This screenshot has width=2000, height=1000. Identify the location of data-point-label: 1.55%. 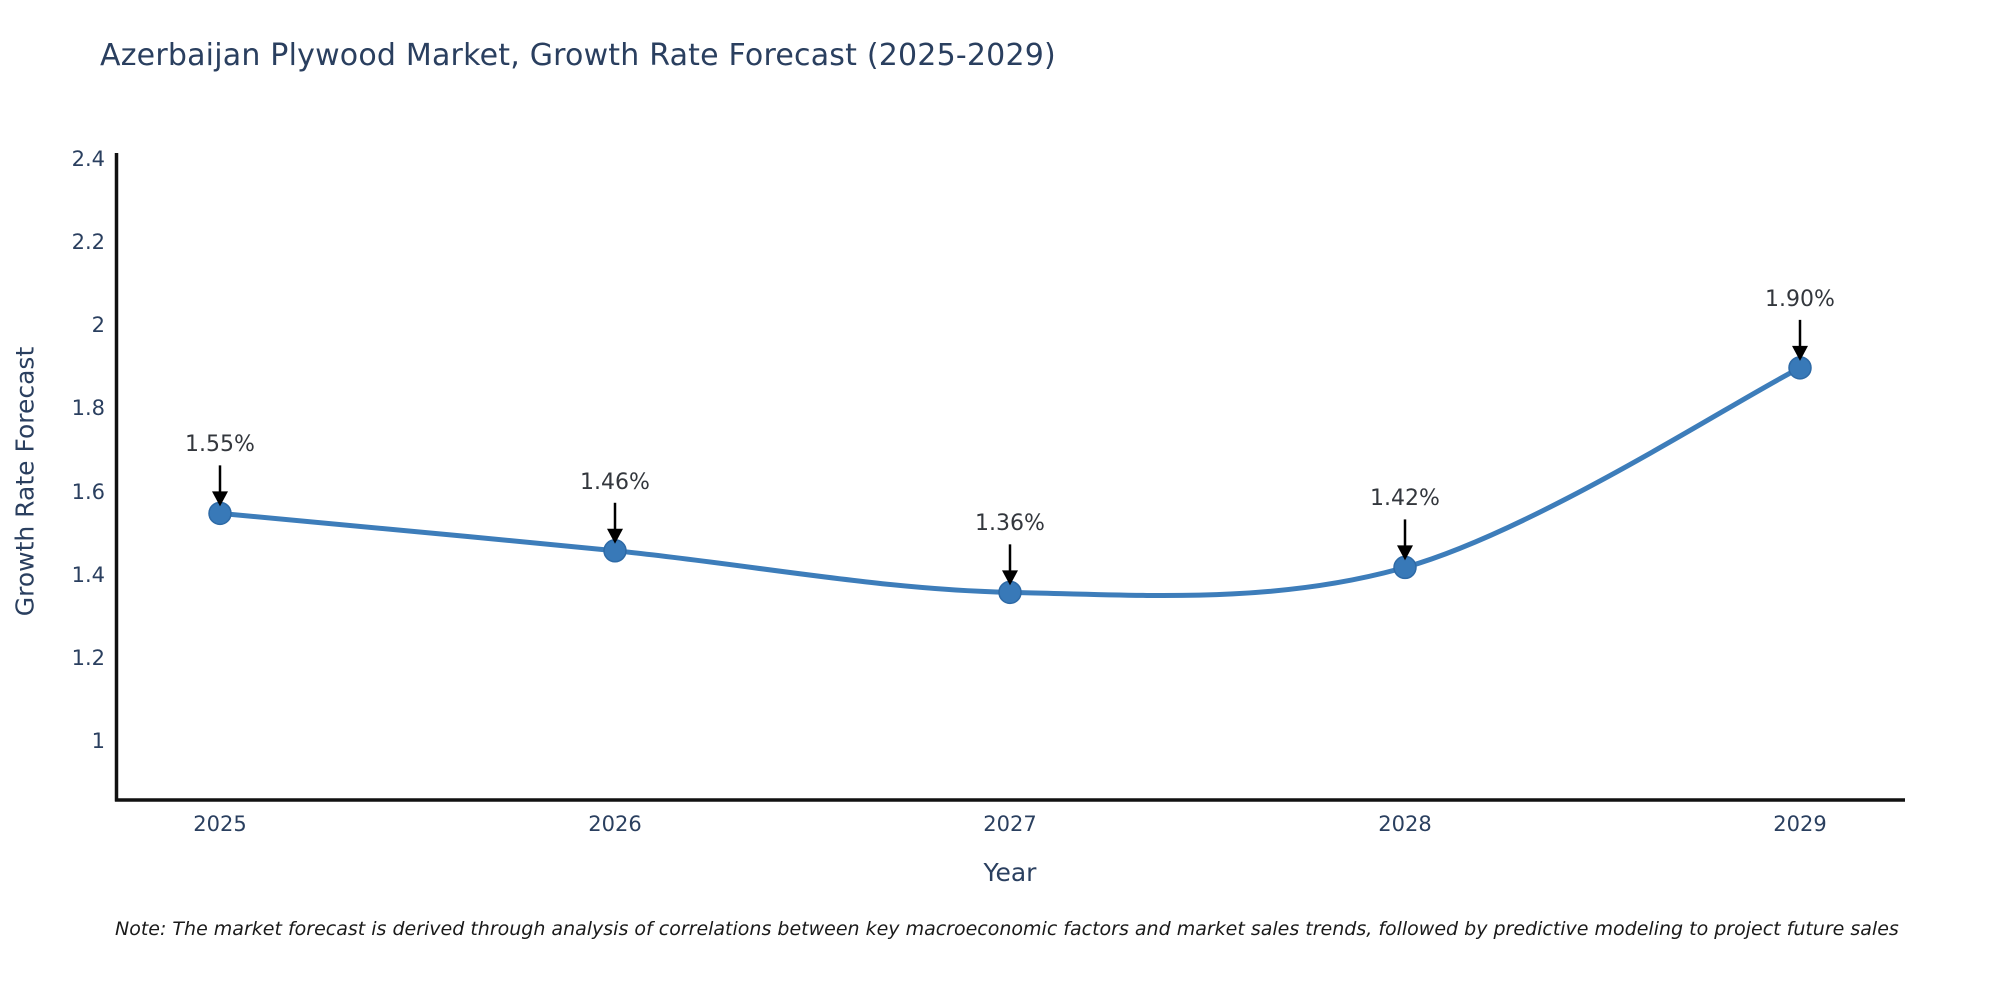
(220, 445).